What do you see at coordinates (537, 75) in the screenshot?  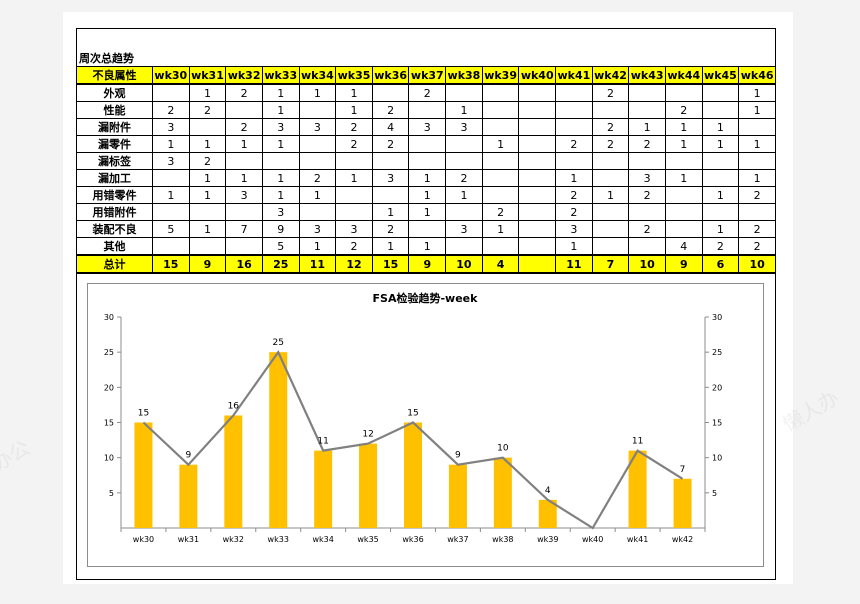 I see `week-header-cell: wk40` at bounding box center [537, 75].